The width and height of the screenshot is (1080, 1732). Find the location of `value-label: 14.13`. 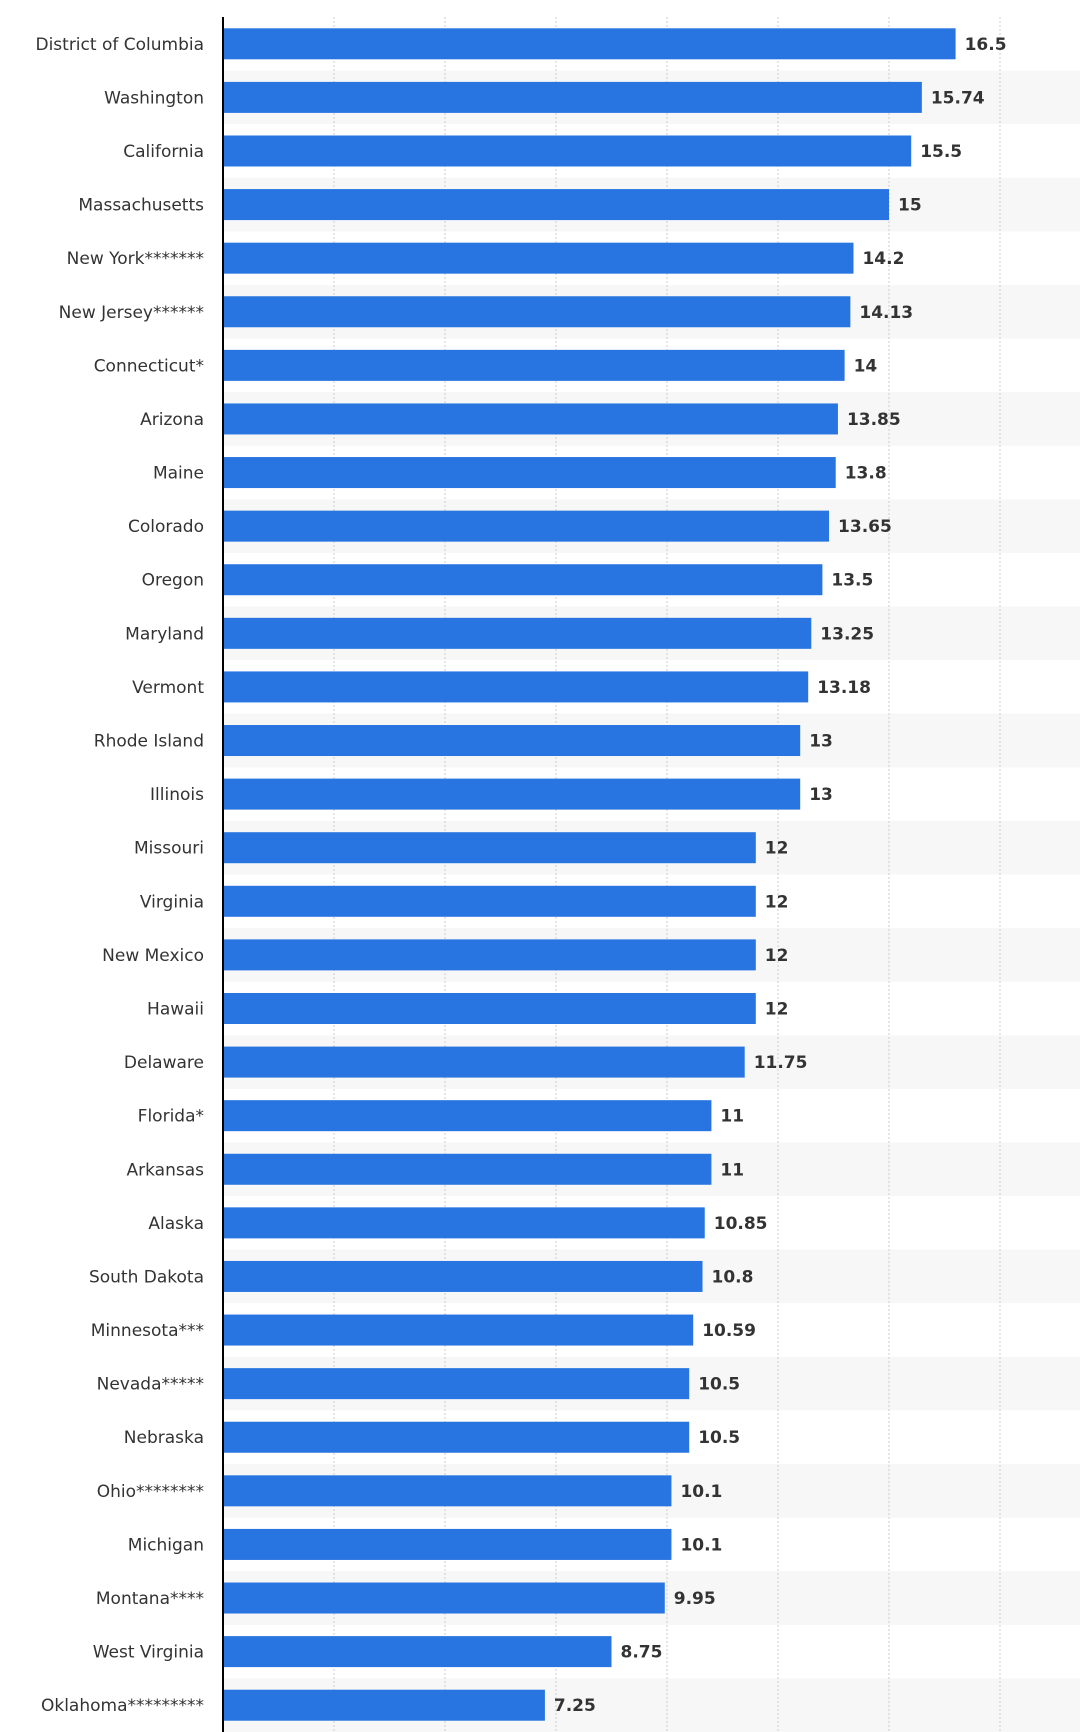

value-label: 14.13 is located at coordinates (886, 313).